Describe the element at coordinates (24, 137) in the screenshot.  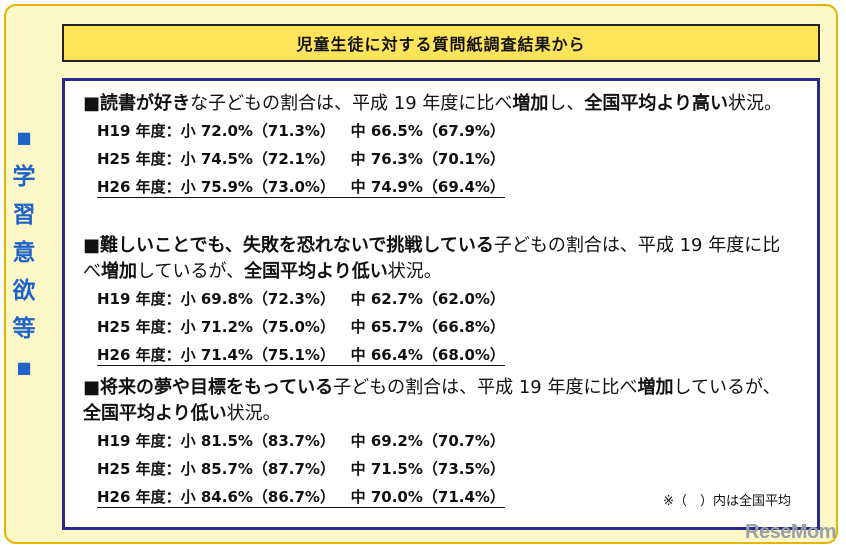
I see `side-marker-top: ■` at that location.